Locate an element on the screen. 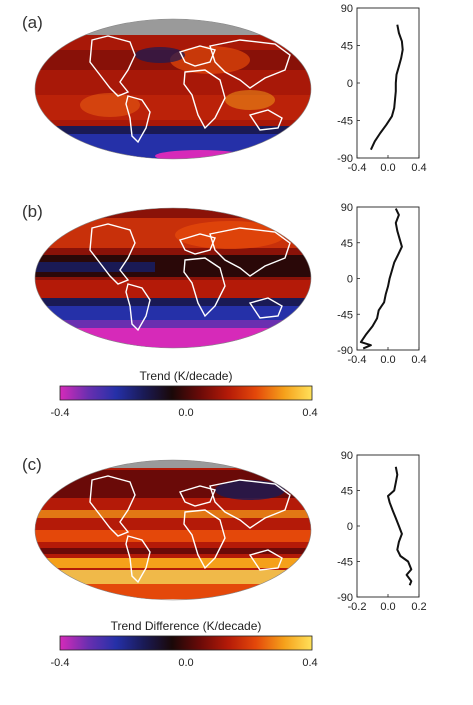  colorbar-1: Trend (K/decade) -0.4 0.0 0.4 is located at coordinates (184, 394).